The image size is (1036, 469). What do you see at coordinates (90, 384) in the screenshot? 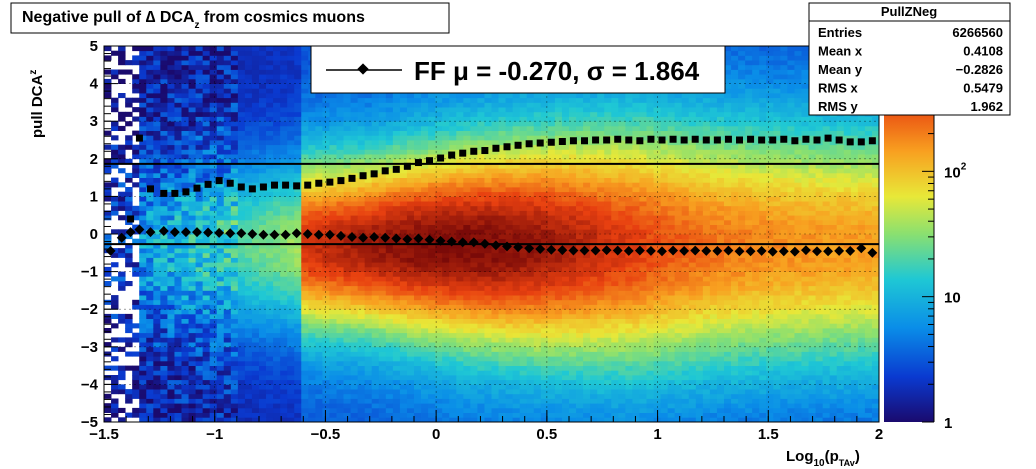
I see `y-tick-label: −4` at bounding box center [90, 384].